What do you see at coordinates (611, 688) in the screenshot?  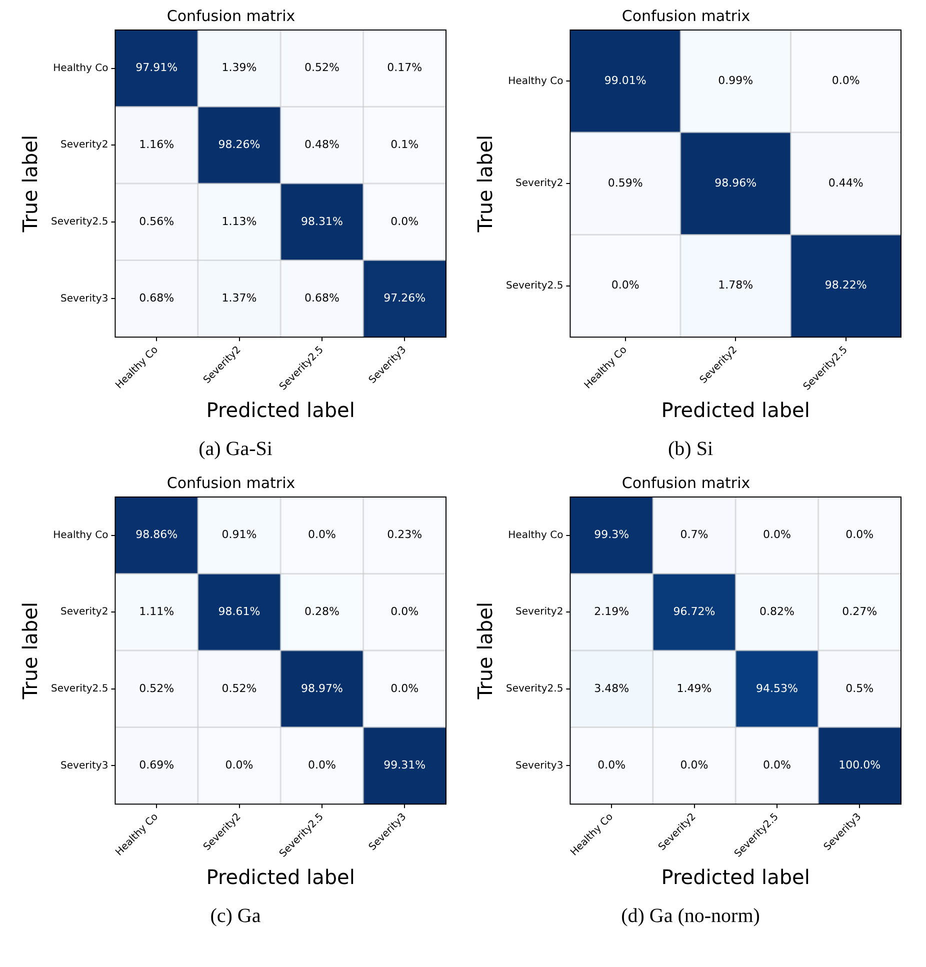 I see `data-label: 3.48%` at bounding box center [611, 688].